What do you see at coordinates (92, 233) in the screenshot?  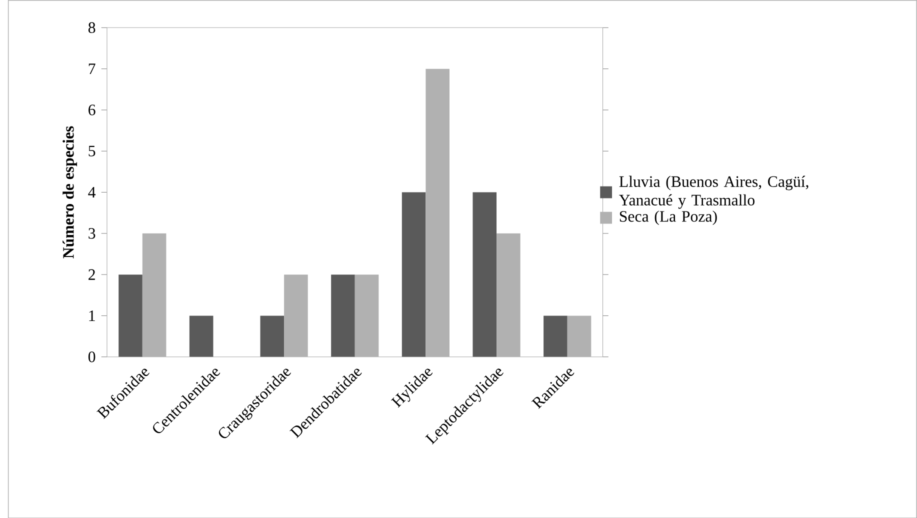 I see `y-tick-label: 3` at bounding box center [92, 233].